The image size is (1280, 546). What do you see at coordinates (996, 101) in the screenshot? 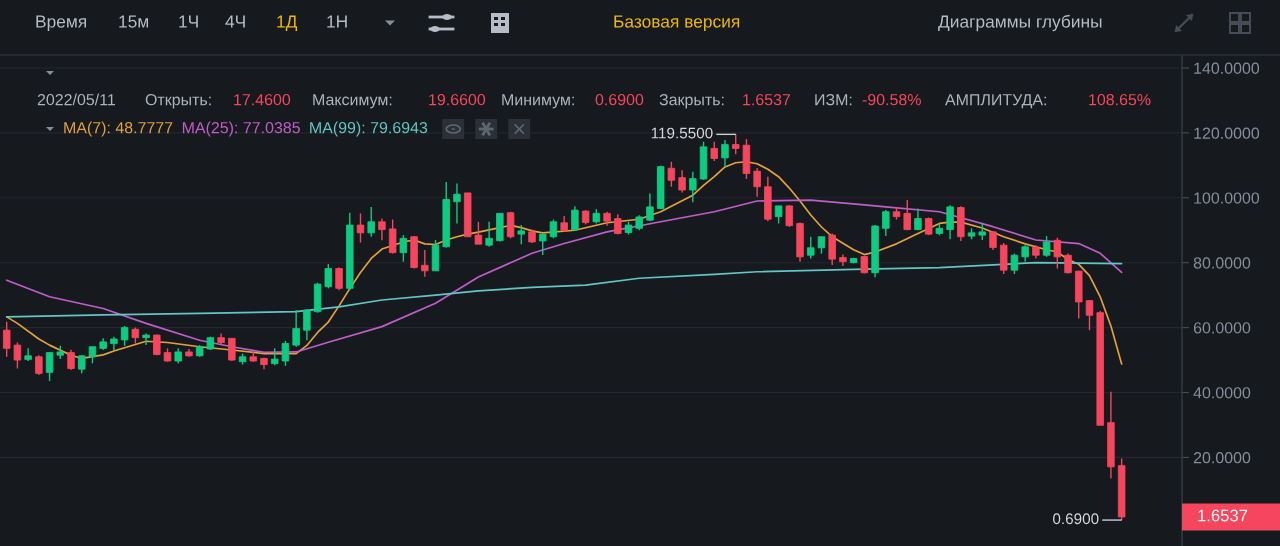
I see `annotation: АМПЛИТУДА:` at bounding box center [996, 101].